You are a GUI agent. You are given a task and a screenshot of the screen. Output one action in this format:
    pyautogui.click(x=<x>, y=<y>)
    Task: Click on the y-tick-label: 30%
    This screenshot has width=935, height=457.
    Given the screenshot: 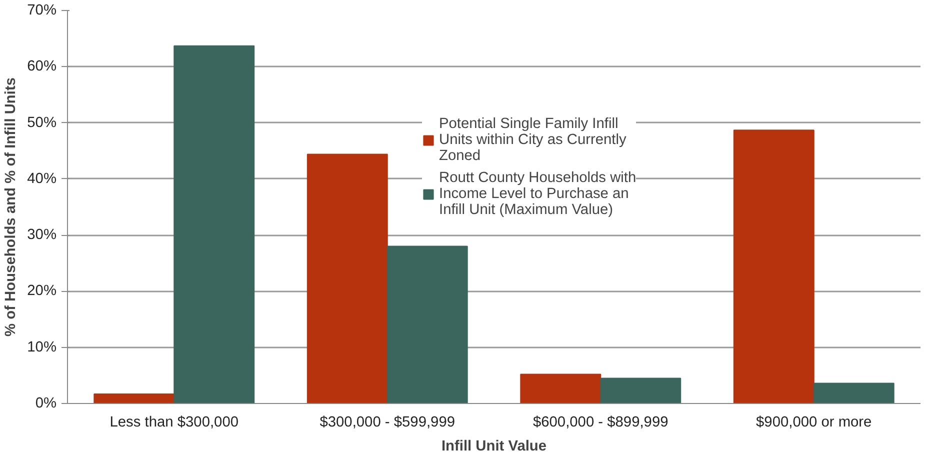 What is the action you would take?
    pyautogui.click(x=42, y=235)
    